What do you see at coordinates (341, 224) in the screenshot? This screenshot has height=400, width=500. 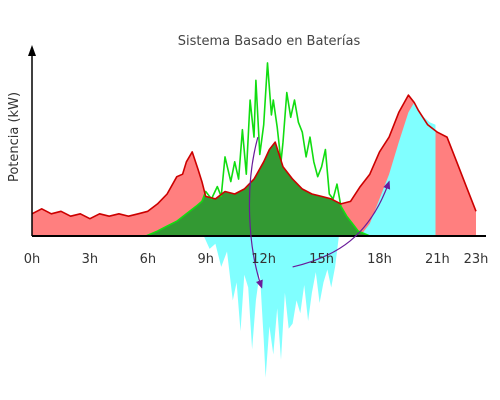 I see `discharge-flow-arrow` at bounding box center [341, 224].